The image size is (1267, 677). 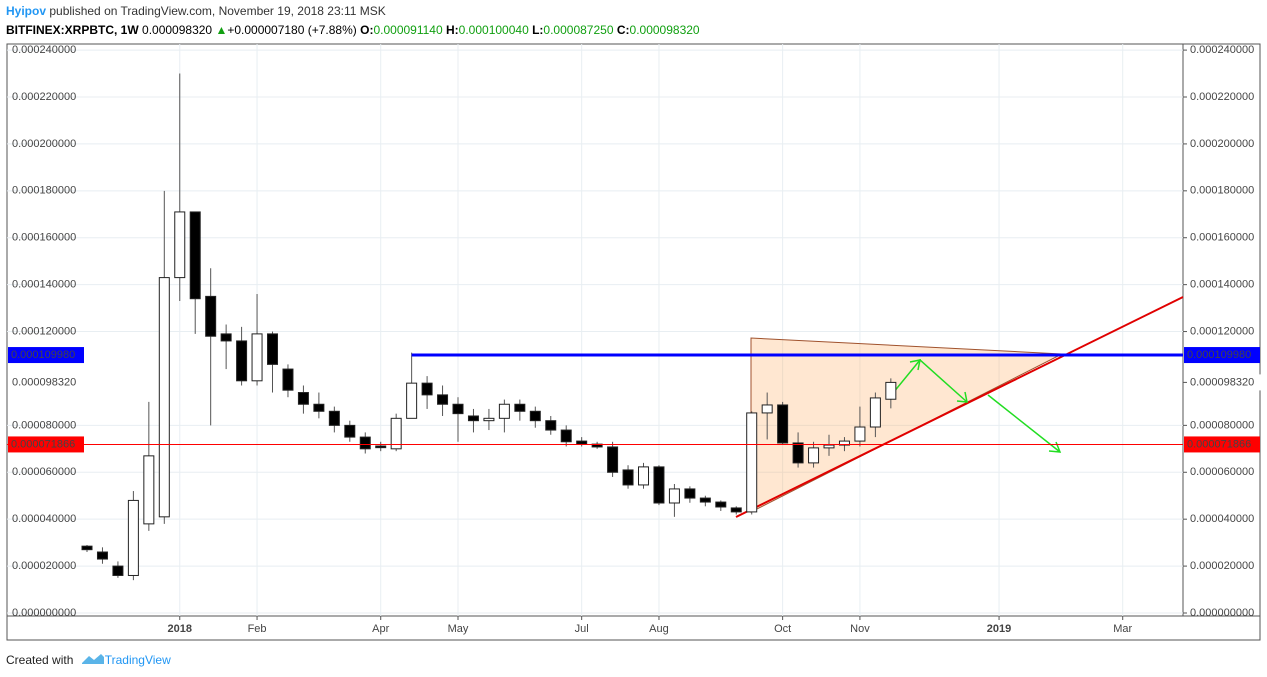 I want to click on right-last-price-bg, so click(x=1225, y=382).